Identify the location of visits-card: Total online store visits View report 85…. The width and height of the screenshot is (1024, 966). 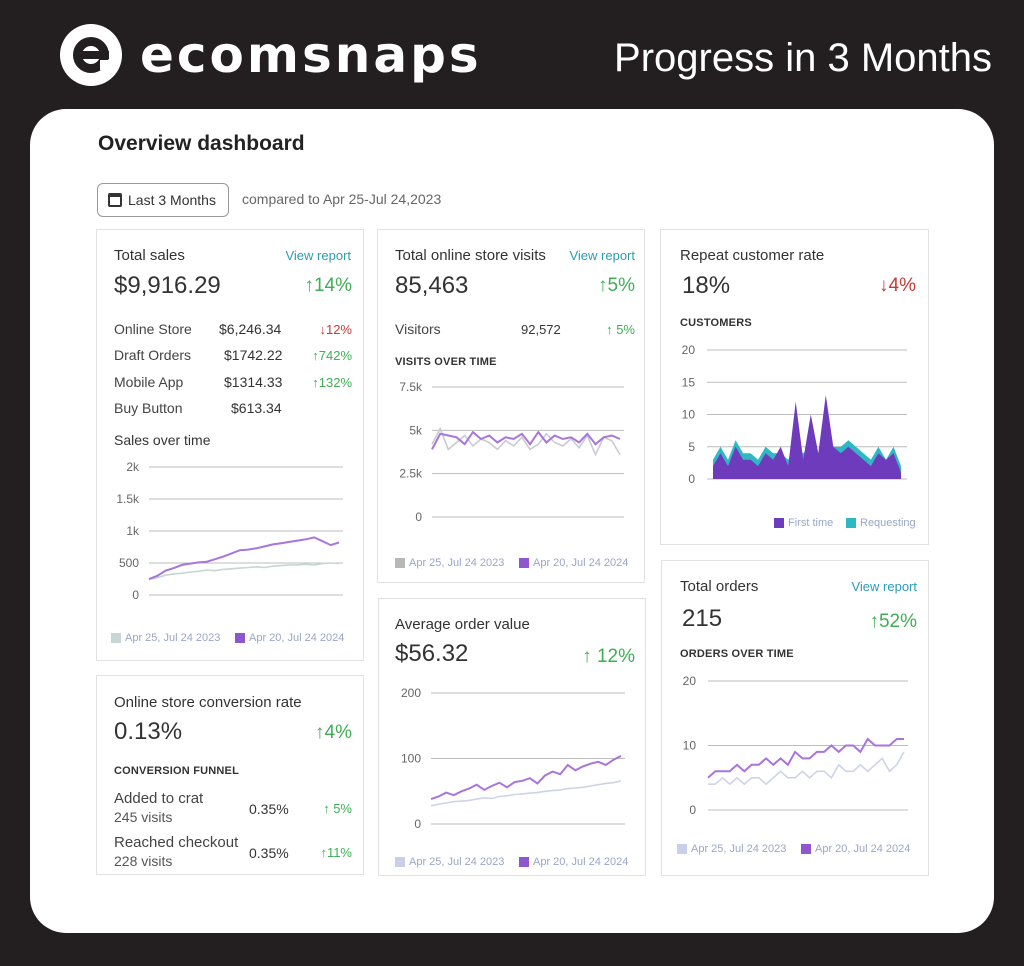
(511, 406).